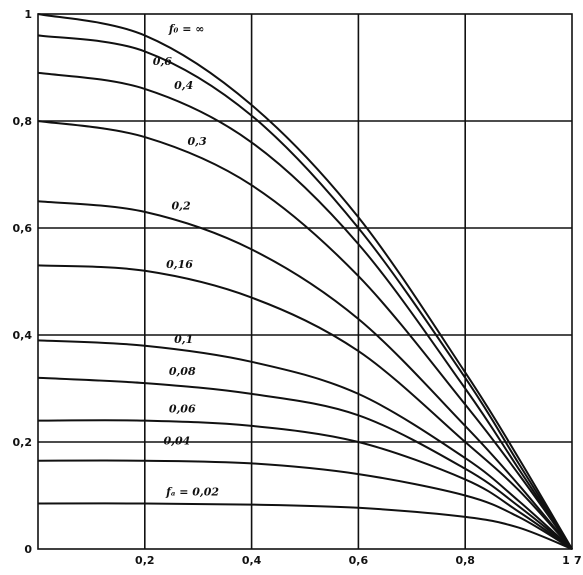 Image resolution: width=583 pixels, height=575 pixels. Describe the element at coordinates (578, 560) in the screenshot. I see `x-end-mark: 7` at that location.